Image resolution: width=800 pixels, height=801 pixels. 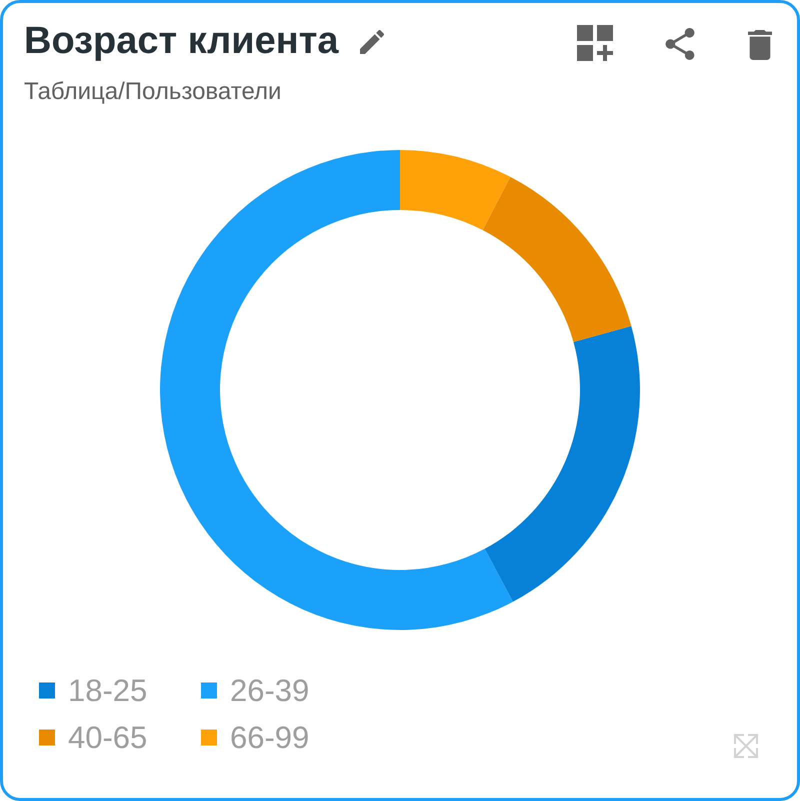 What do you see at coordinates (270, 737) in the screenshot?
I see `legend-label: 66-99` at bounding box center [270, 737].